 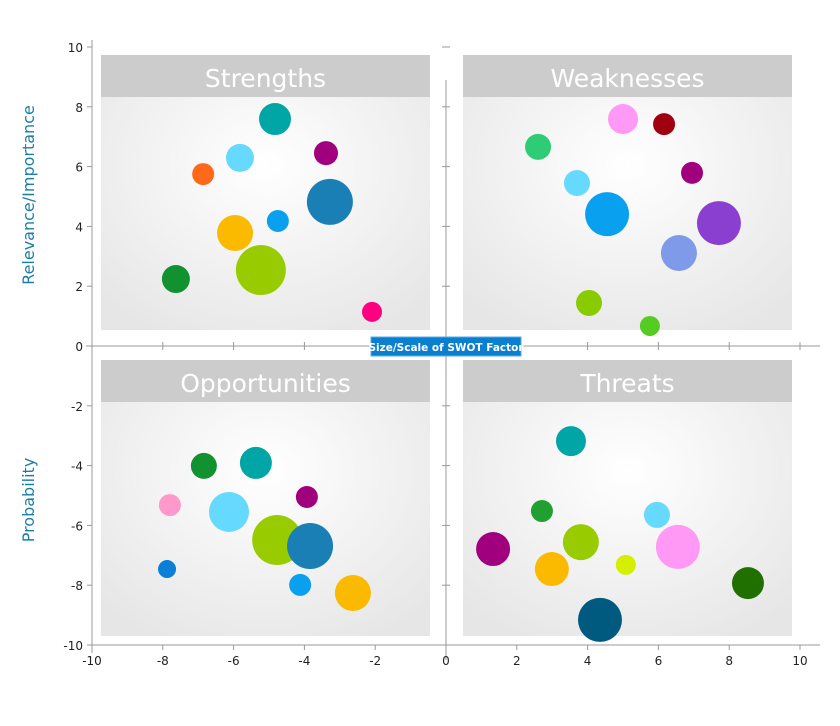 I want to click on y-tick-label: 2, so click(x=79, y=287).